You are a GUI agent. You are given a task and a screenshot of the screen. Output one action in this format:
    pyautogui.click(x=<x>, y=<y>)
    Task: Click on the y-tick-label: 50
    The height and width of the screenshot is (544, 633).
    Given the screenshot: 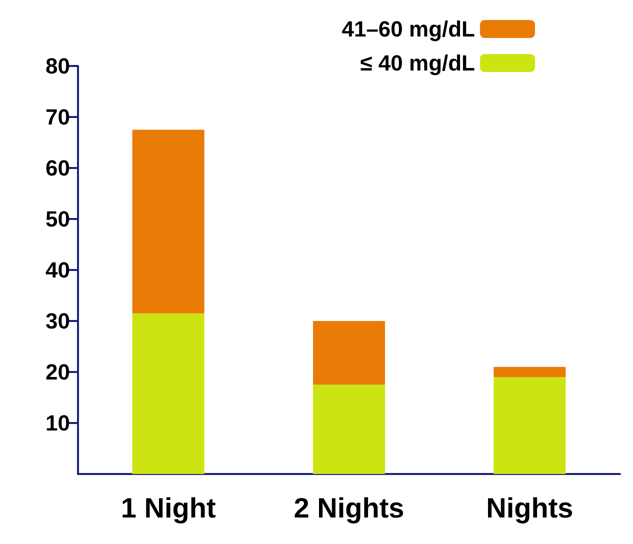 What is the action you would take?
    pyautogui.click(x=58, y=219)
    